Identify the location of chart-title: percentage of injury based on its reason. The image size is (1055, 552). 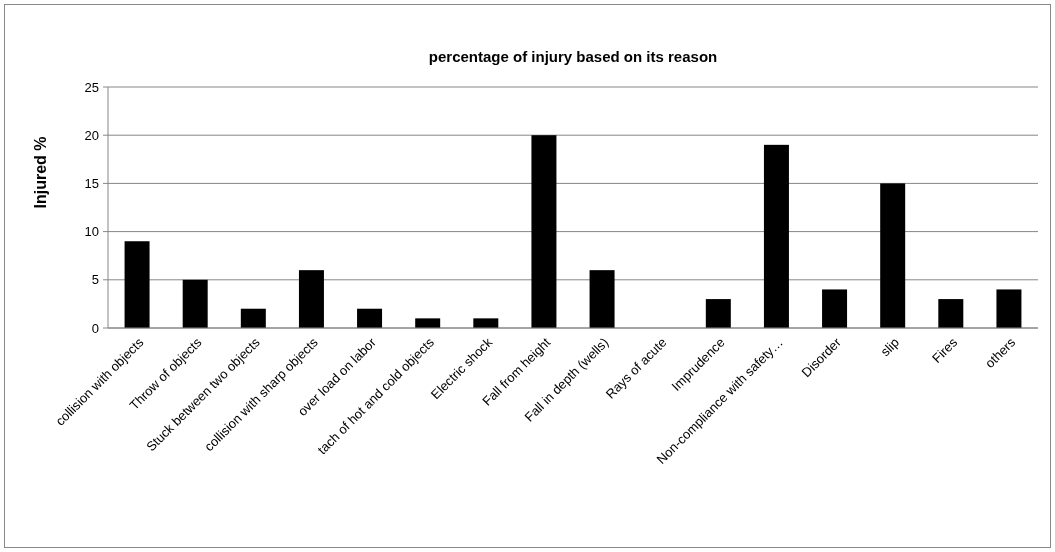
(573, 56).